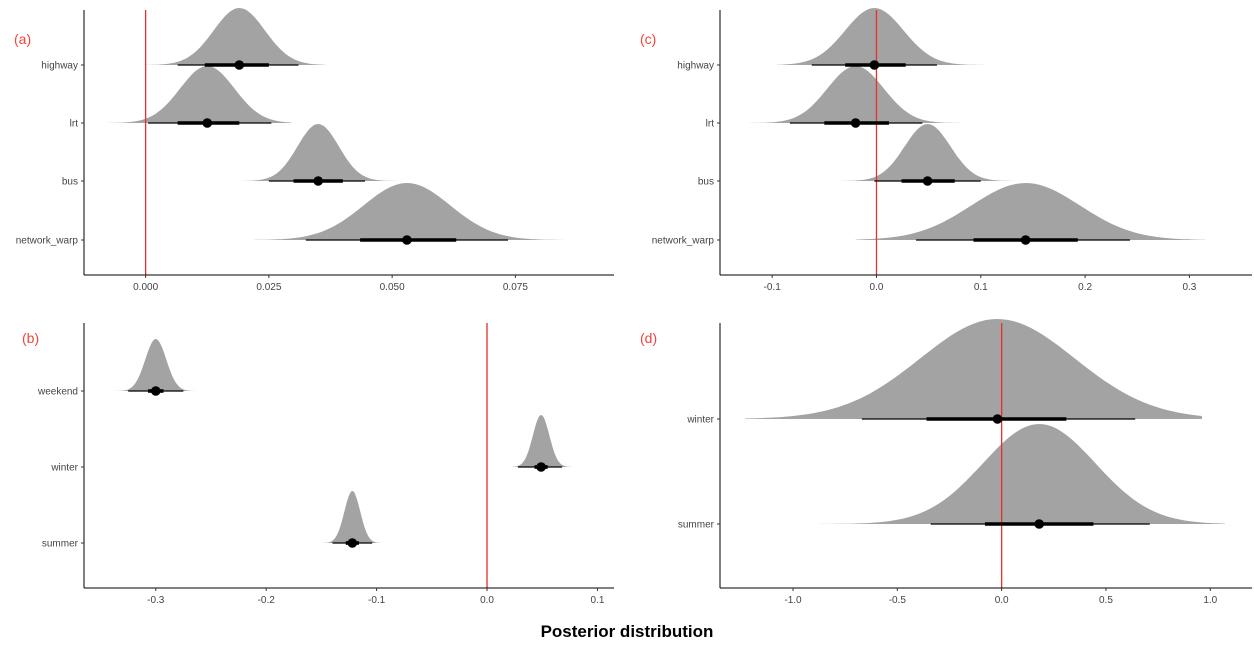 The image size is (1254, 648). Describe the element at coordinates (155, 365) in the screenshot. I see `density-weekend` at that location.